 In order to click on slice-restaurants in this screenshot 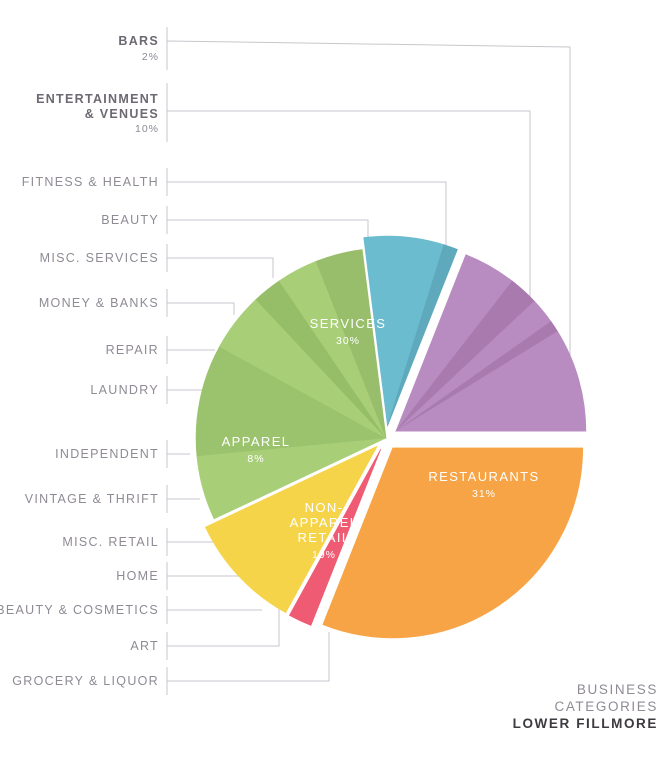, I will do `click(453, 543)`.